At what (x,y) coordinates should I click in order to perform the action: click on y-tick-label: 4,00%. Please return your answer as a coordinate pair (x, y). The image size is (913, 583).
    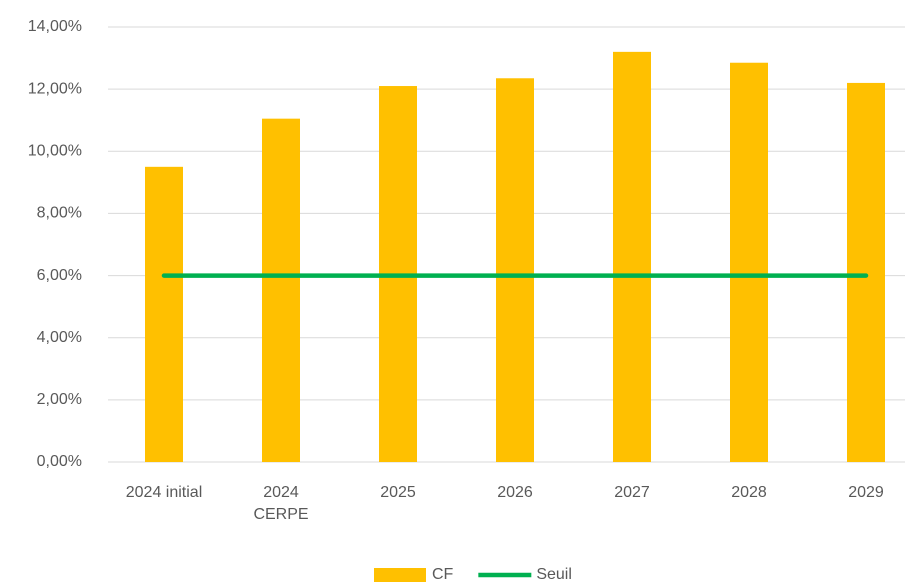
    Looking at the image, I should click on (59, 337).